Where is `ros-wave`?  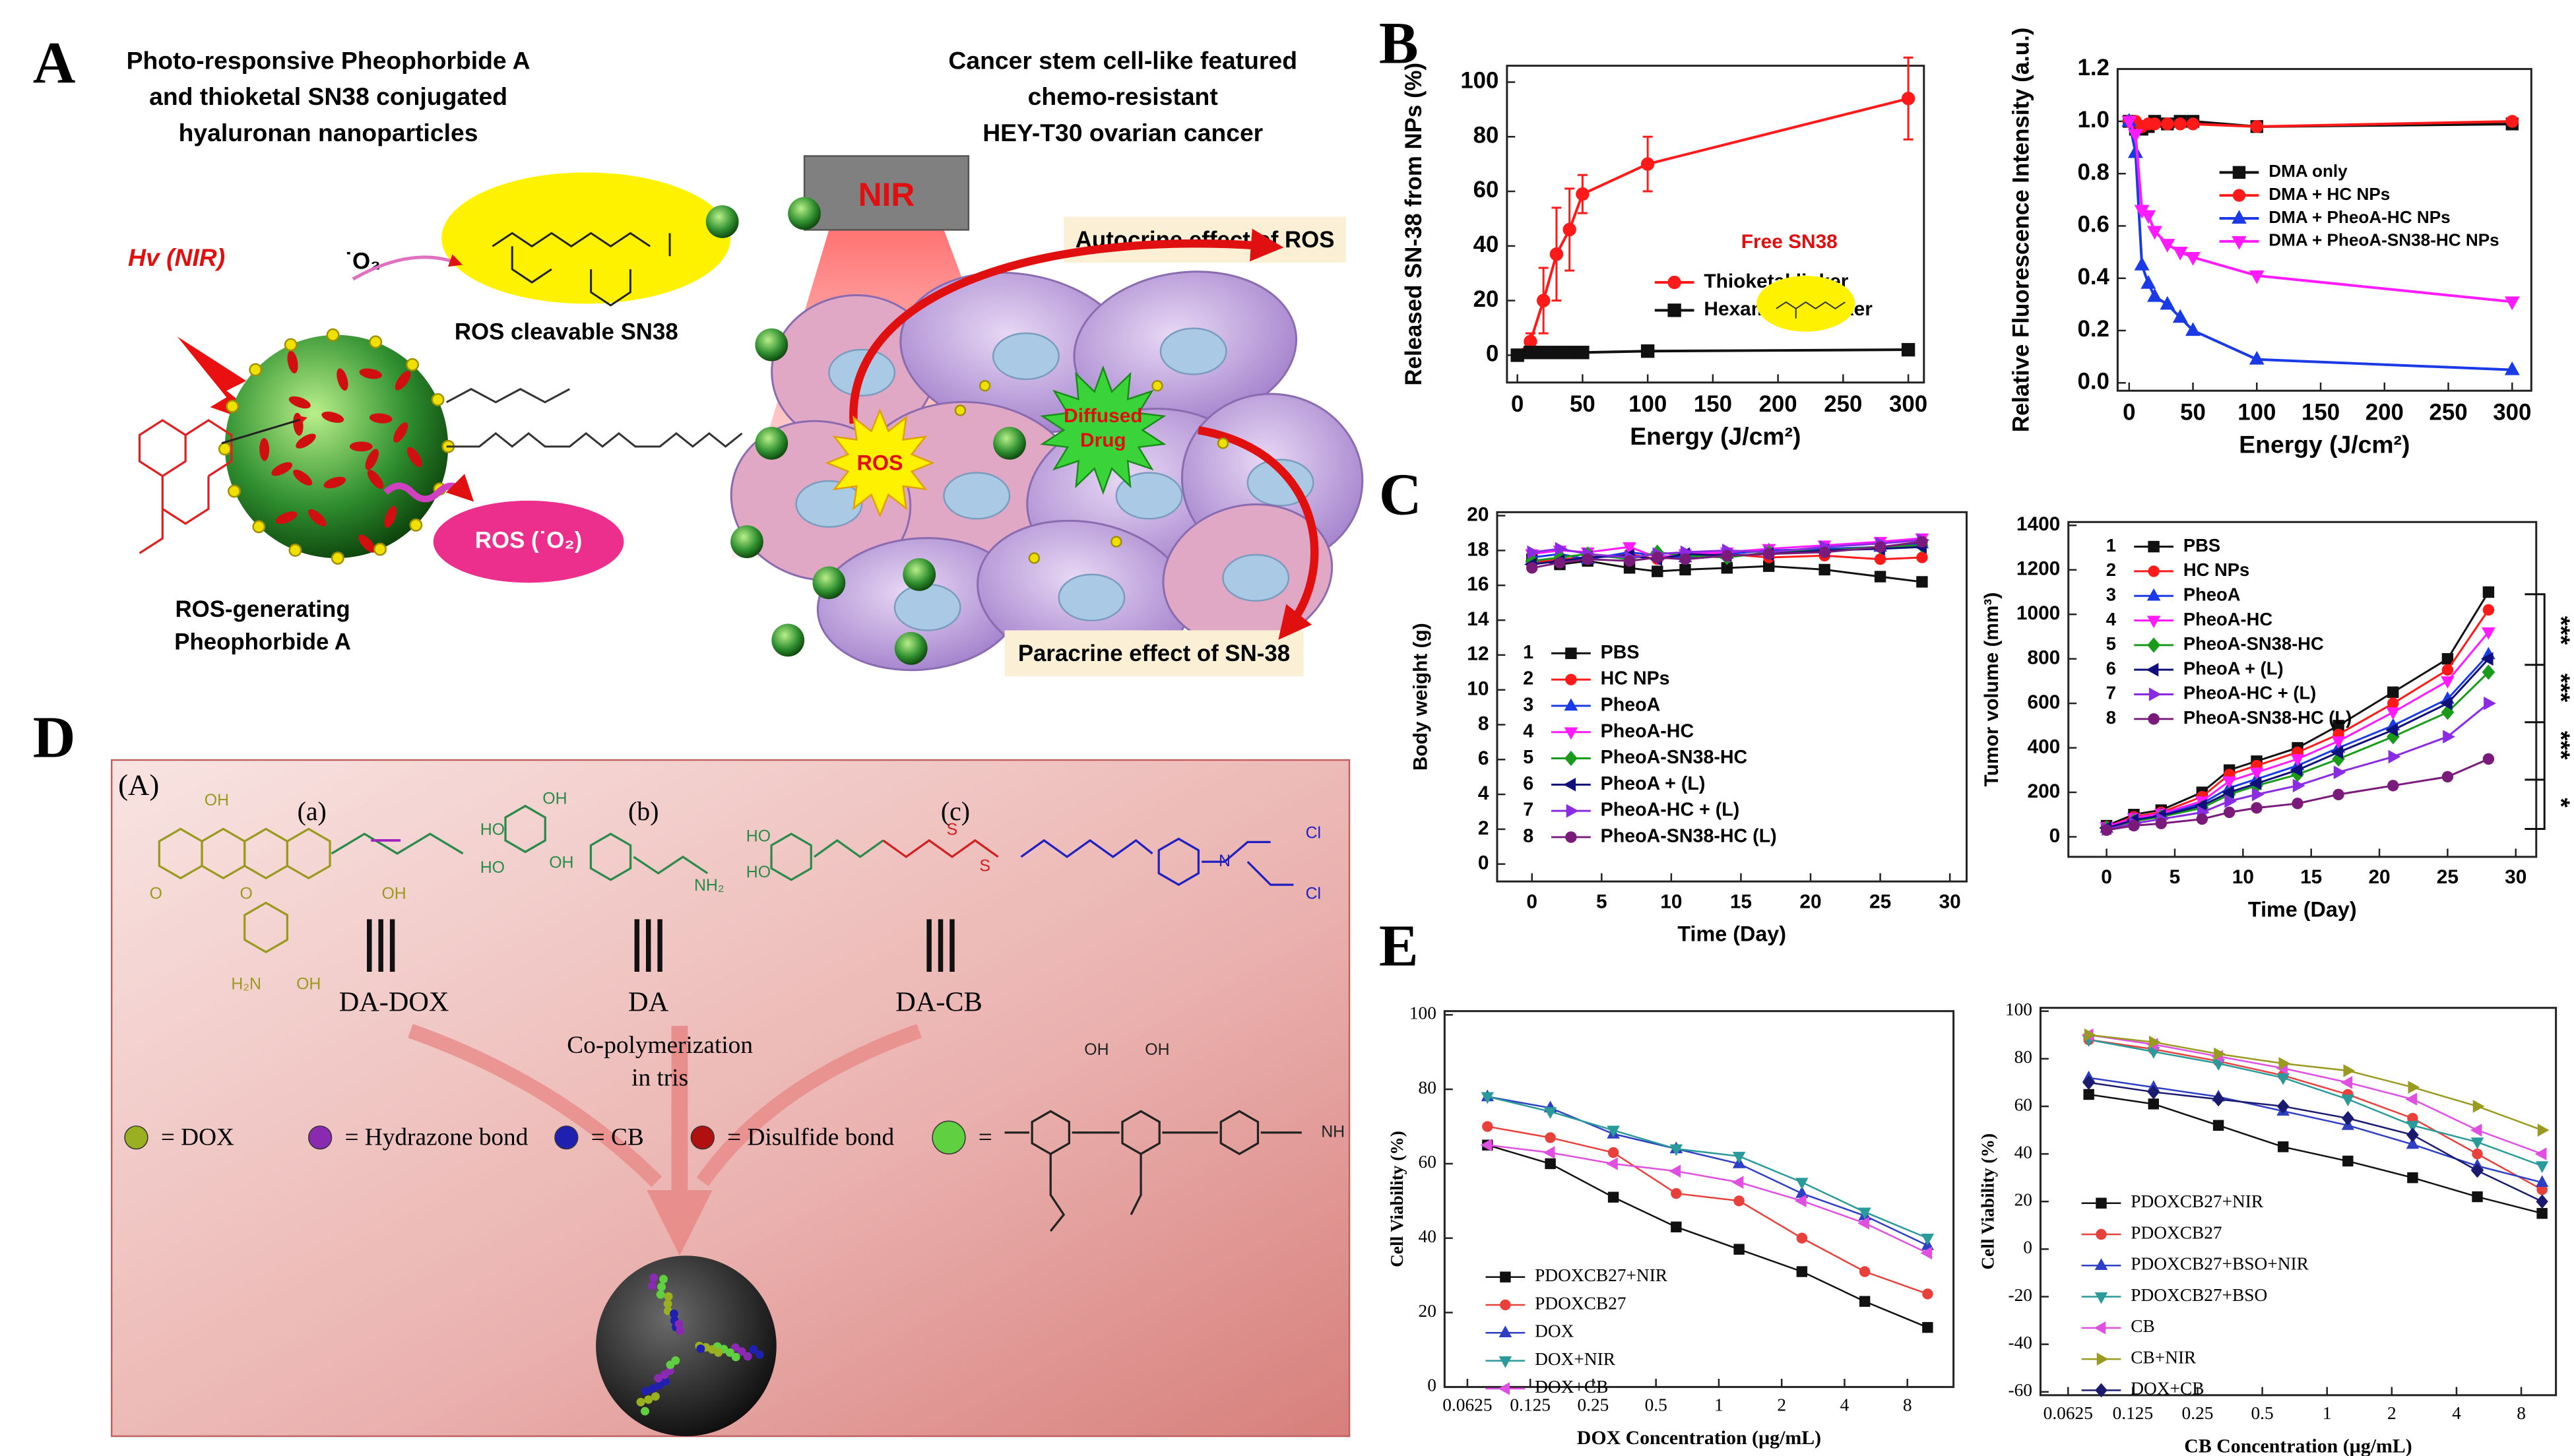
ros-wave is located at coordinates (428, 488).